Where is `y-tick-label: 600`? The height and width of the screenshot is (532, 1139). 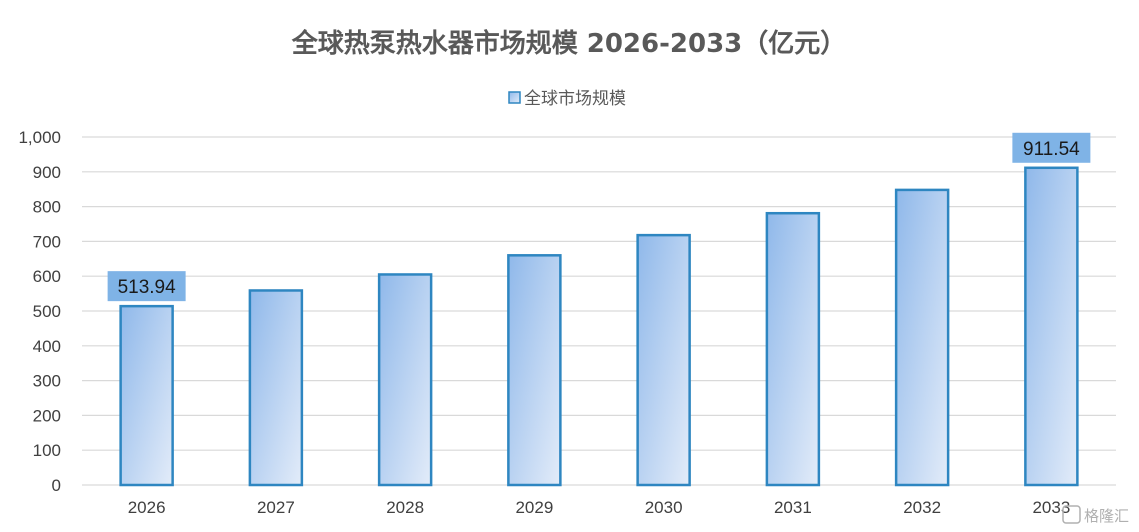 y-tick-label: 600 is located at coordinates (47, 276).